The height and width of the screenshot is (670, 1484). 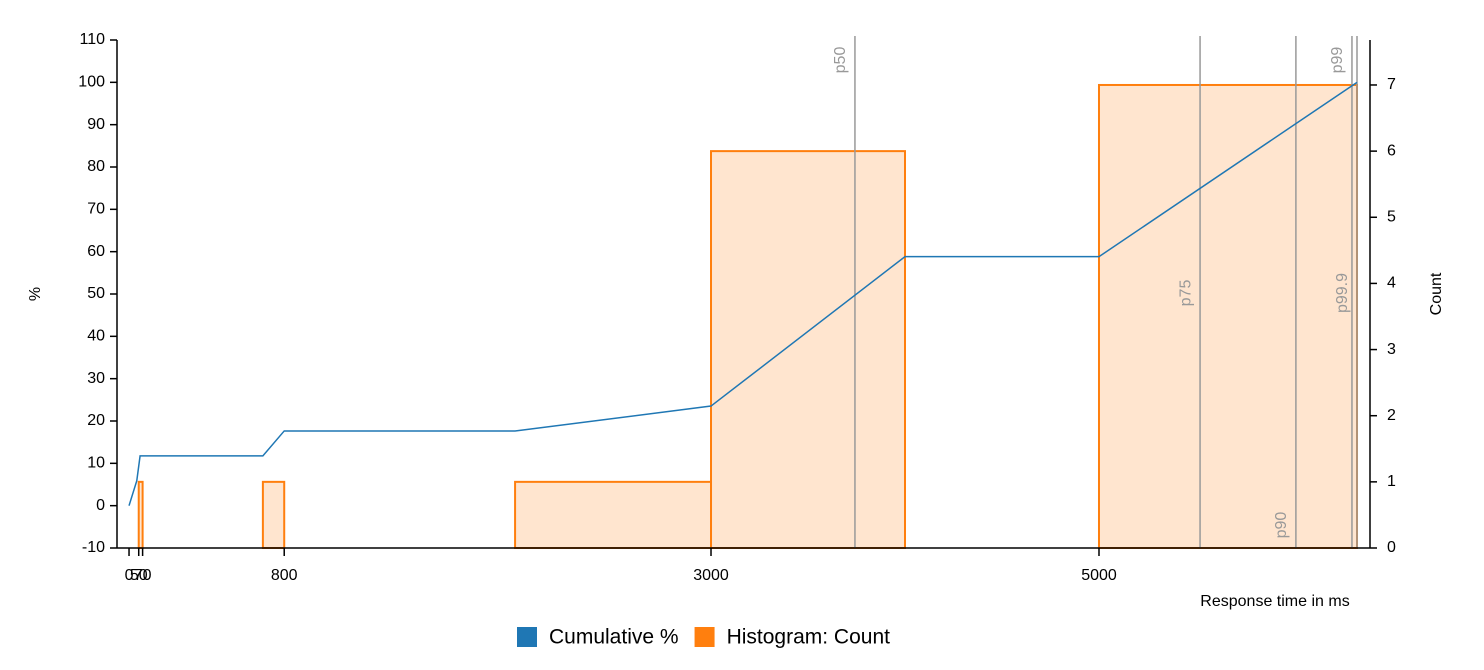 I want to click on percentile-label: p75, so click(x=1185, y=293).